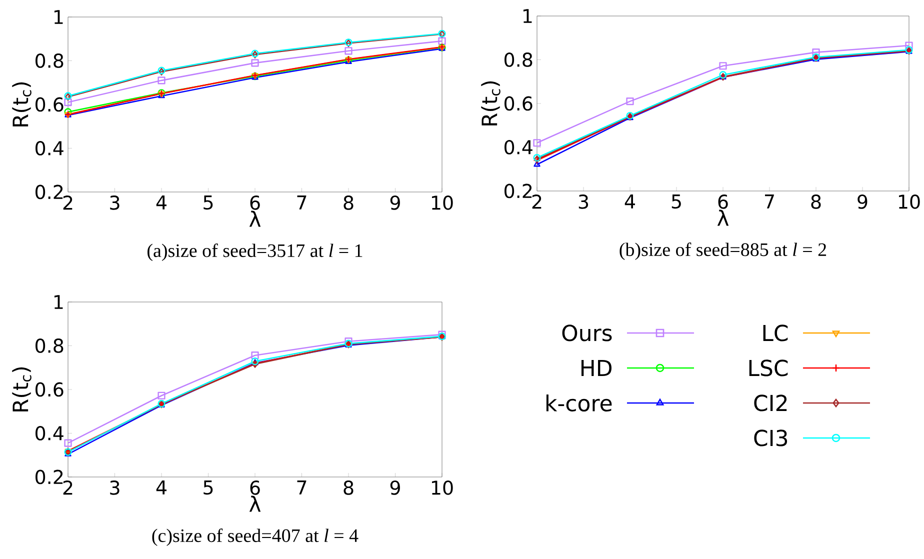 This screenshot has width=924, height=559. I want to click on legend-label: HD, so click(596, 368).